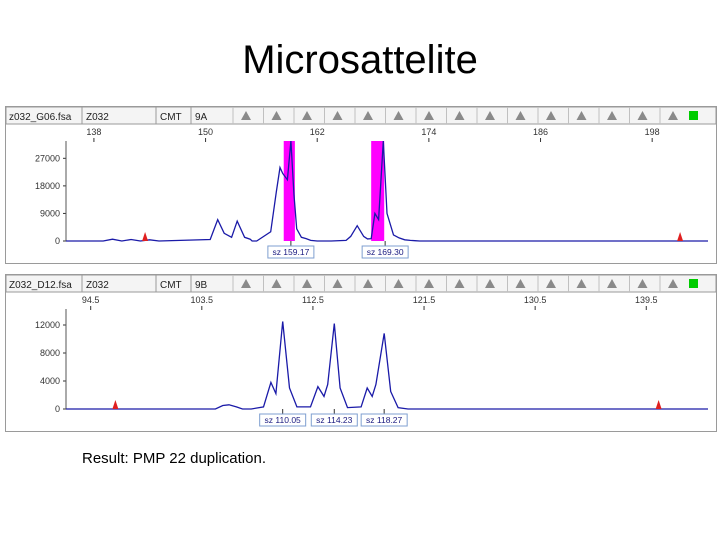 The image size is (720, 540). I want to click on header-file: z032_G06.fsa, so click(40, 117).